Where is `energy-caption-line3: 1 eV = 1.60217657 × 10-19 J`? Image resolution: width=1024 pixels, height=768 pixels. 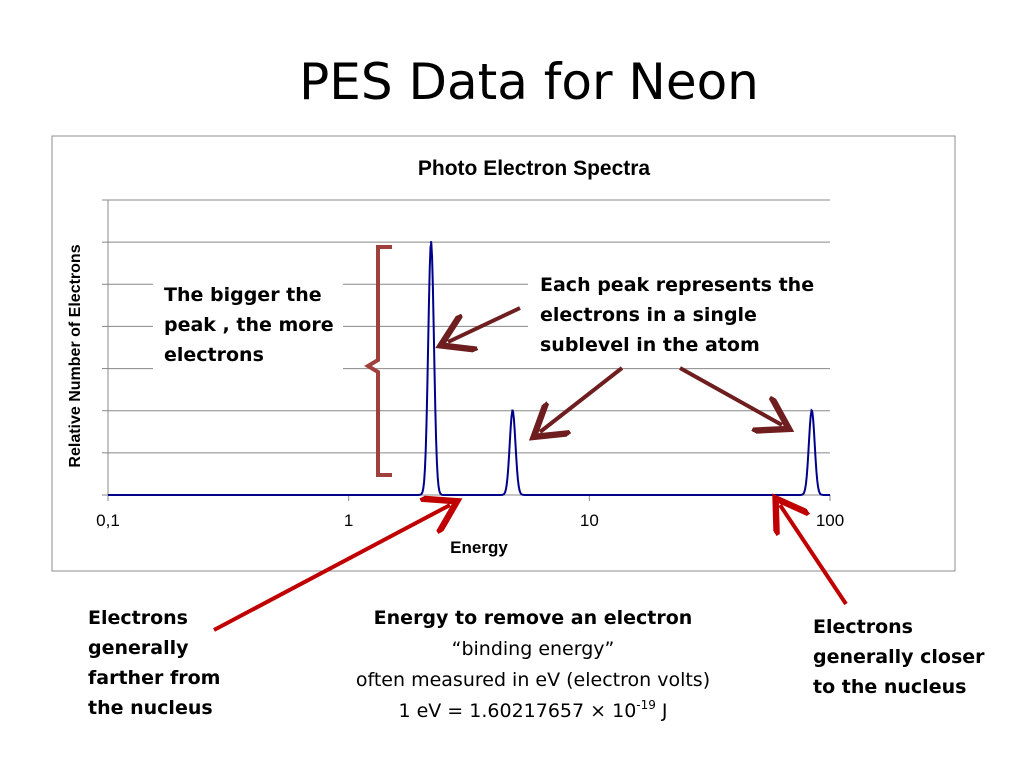 energy-caption-line3: 1 eV = 1.60217657 × 10-19 J is located at coordinates (533, 711).